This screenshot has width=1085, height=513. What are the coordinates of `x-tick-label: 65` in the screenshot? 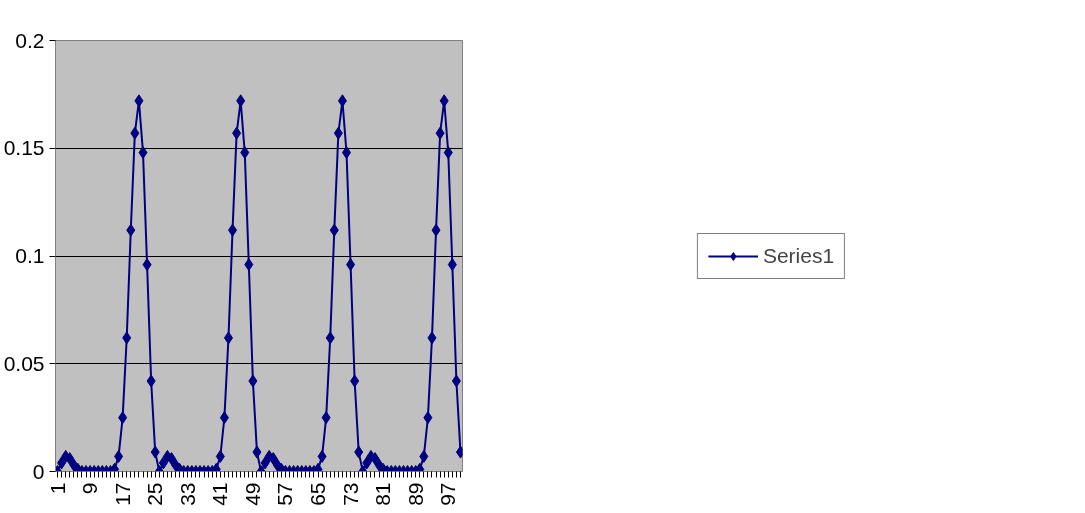 It's located at (318, 494).